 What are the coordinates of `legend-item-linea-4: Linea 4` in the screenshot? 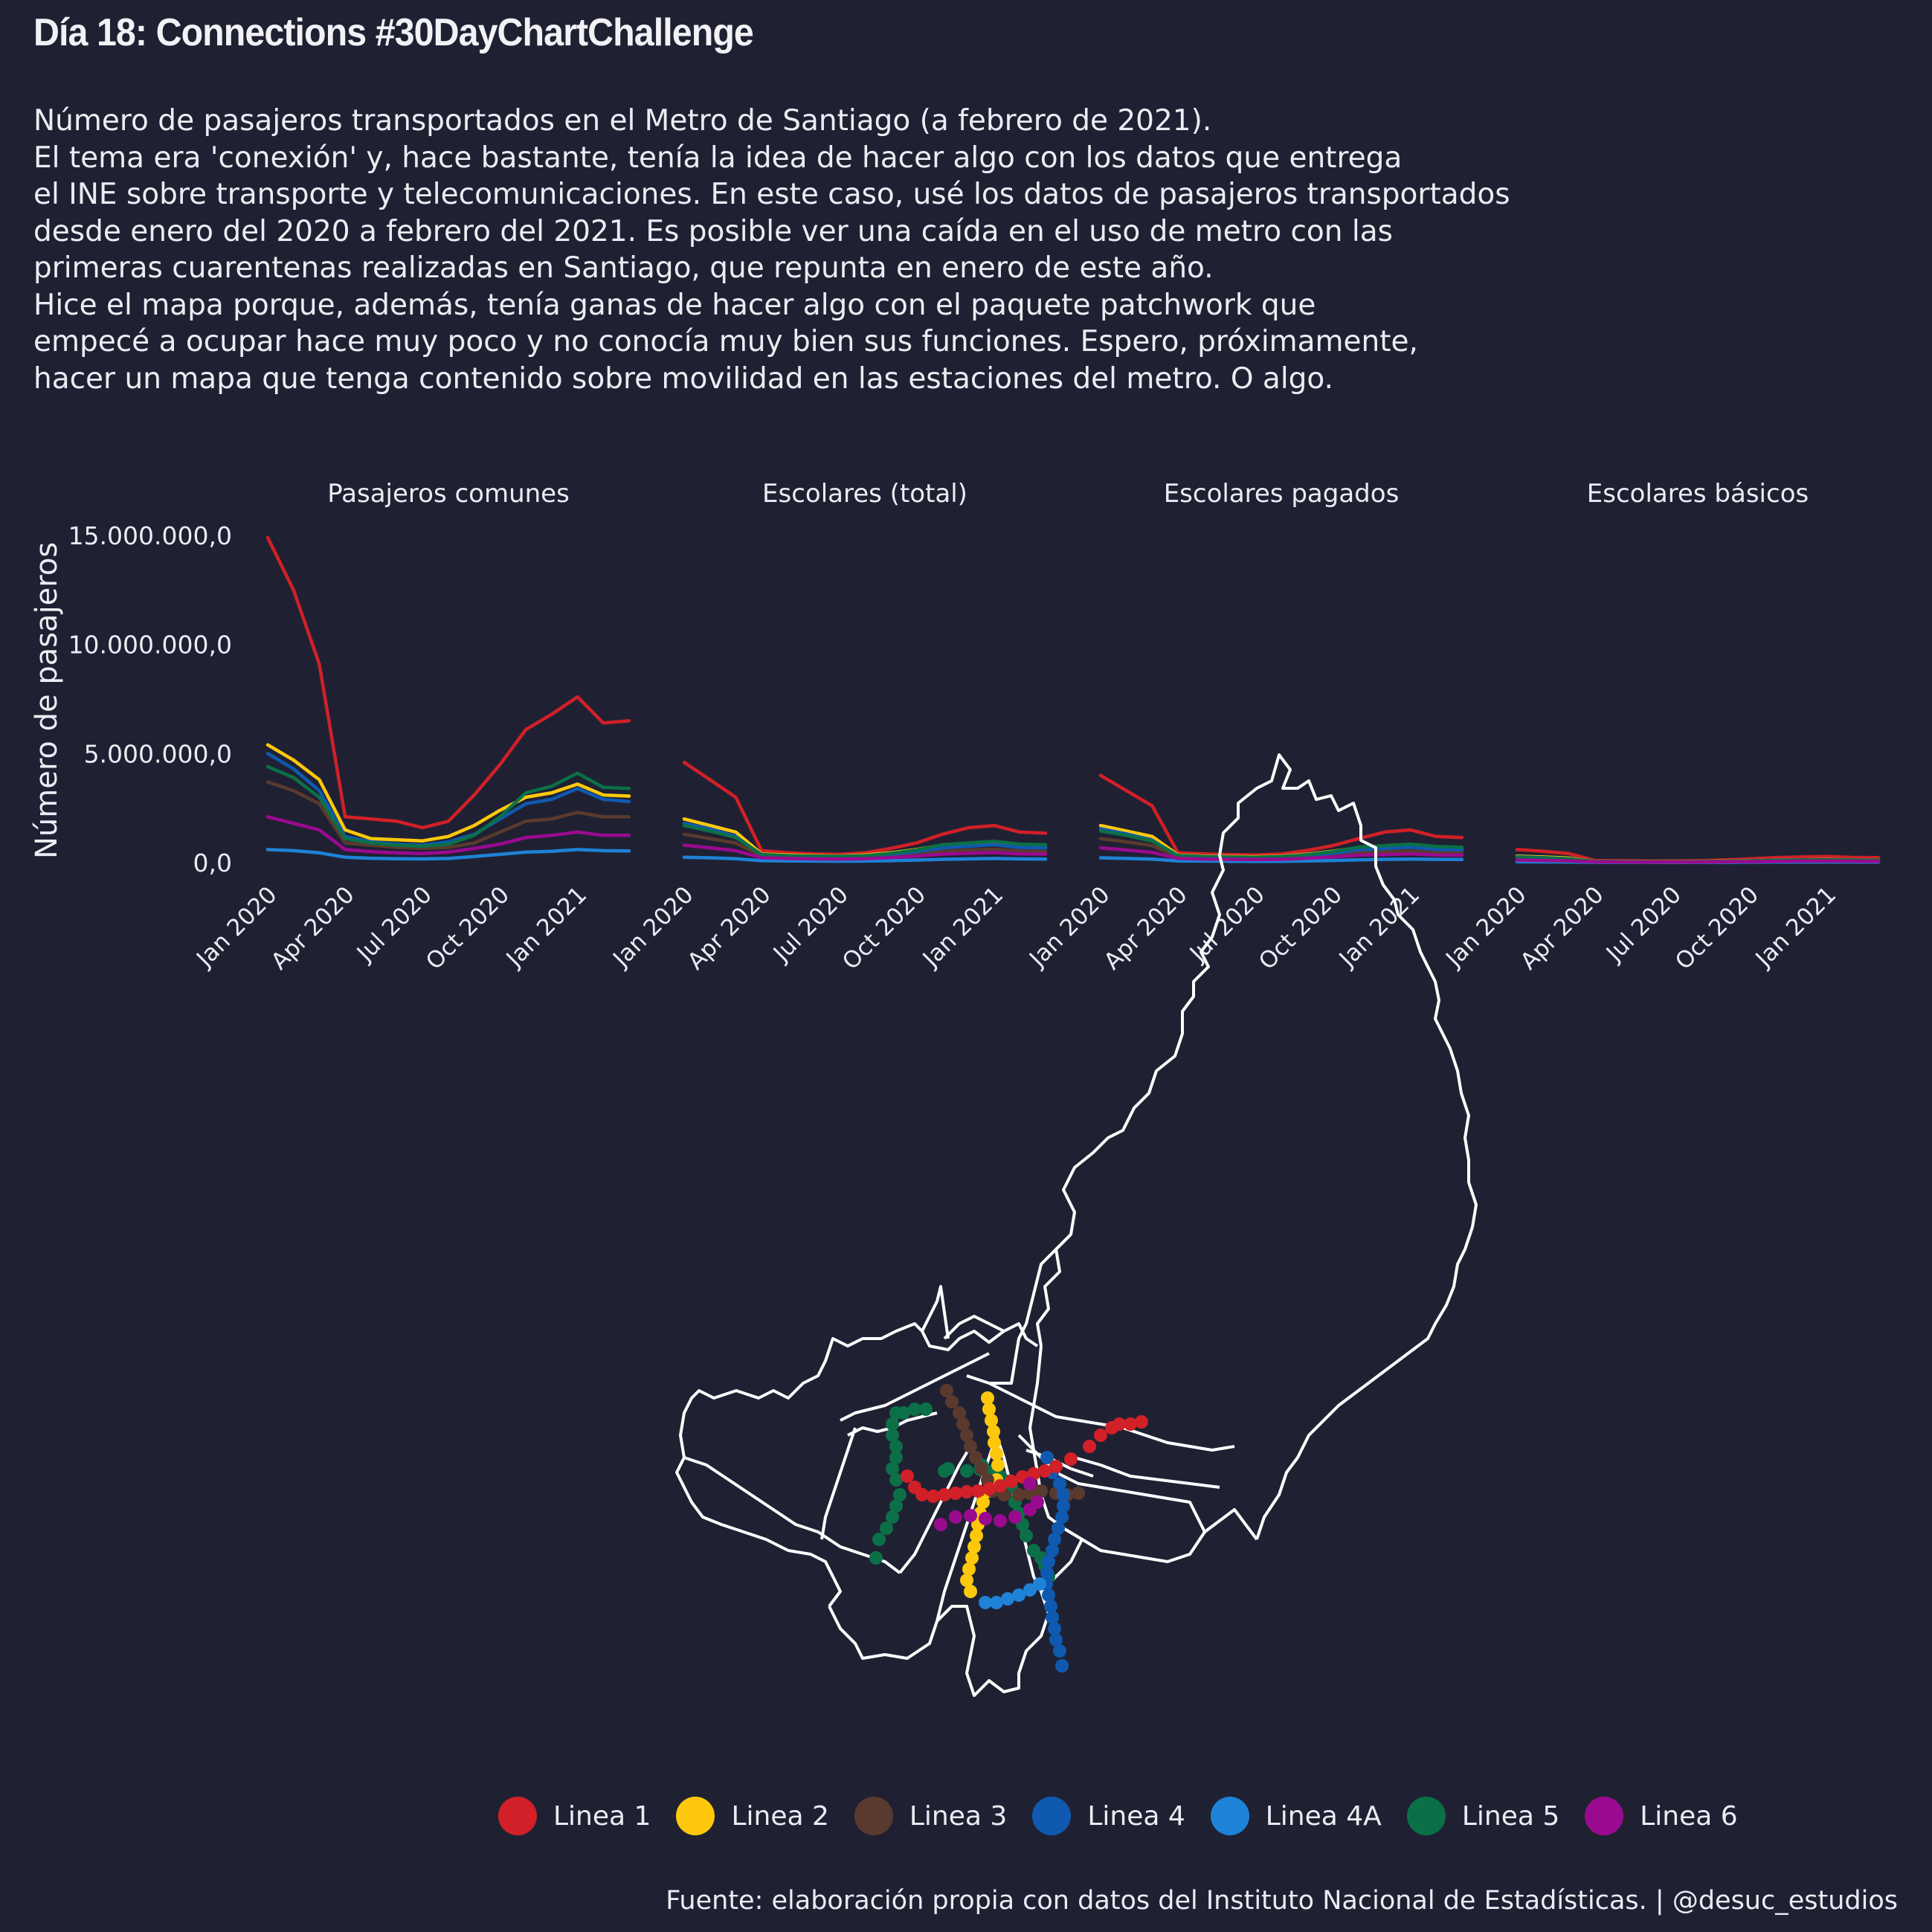 It's located at (1108, 1816).